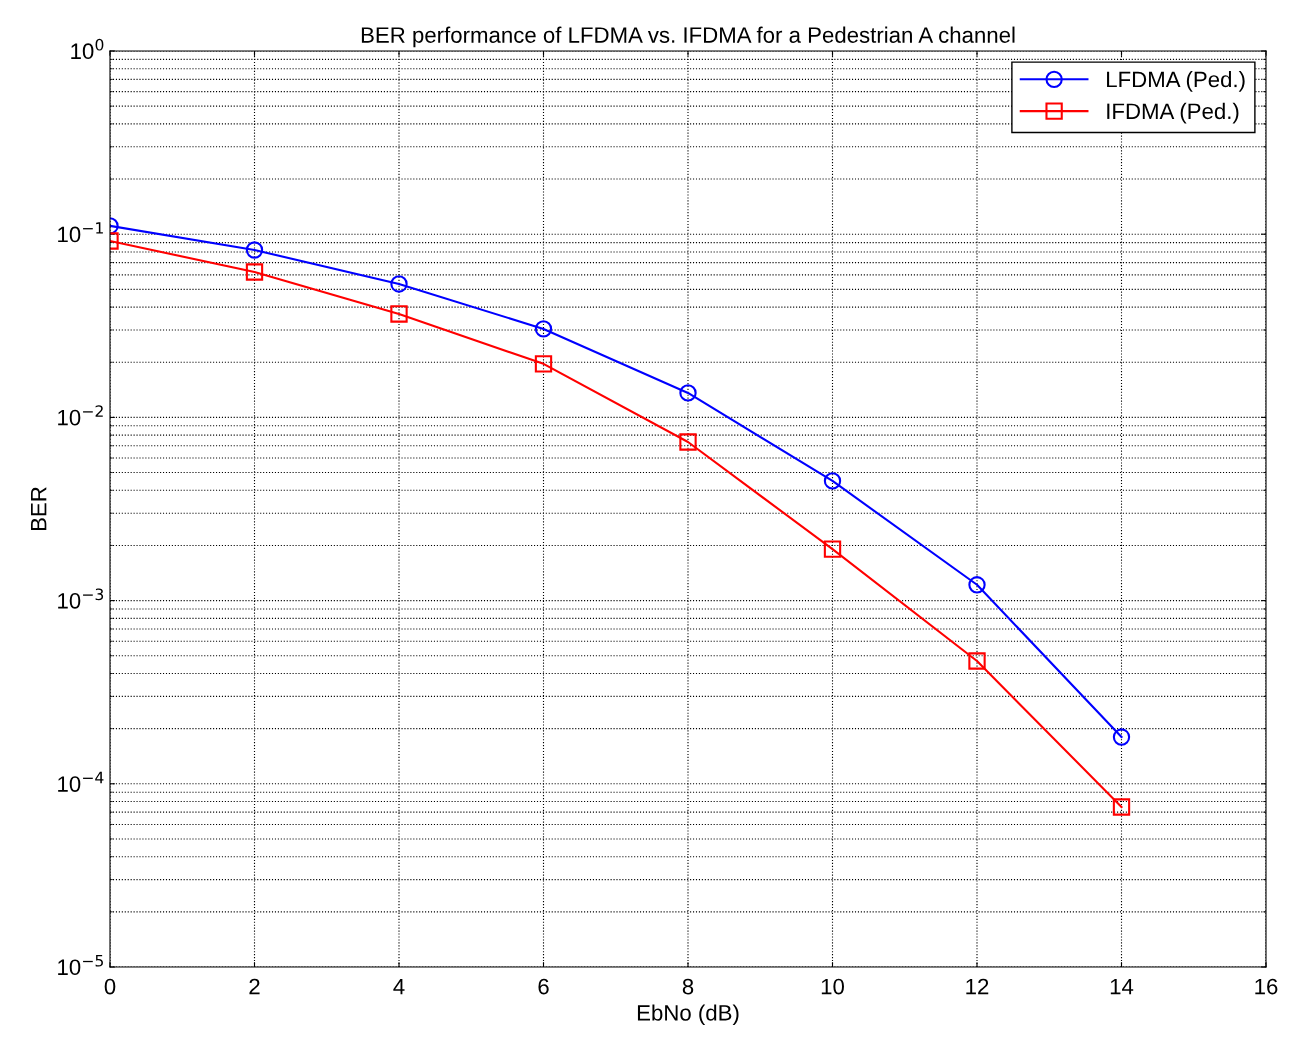 The height and width of the screenshot is (1040, 1294). Describe the element at coordinates (1176, 81) in the screenshot. I see `legend-label: LFDMA (Ped.)` at that location.